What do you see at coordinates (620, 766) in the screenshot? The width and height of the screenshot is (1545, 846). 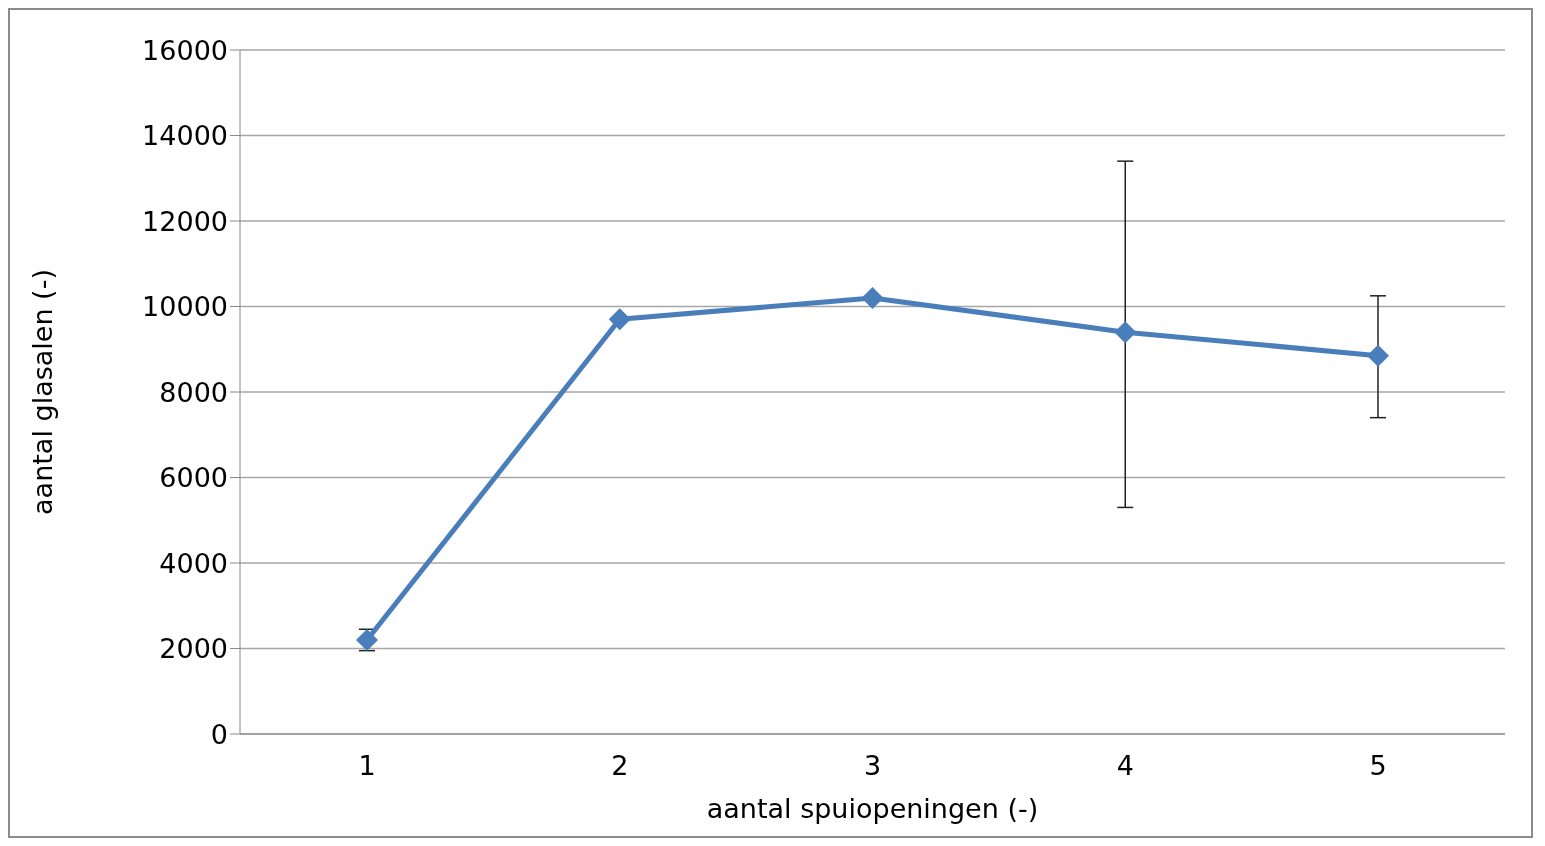 I see `x-tick-label: 2` at bounding box center [620, 766].